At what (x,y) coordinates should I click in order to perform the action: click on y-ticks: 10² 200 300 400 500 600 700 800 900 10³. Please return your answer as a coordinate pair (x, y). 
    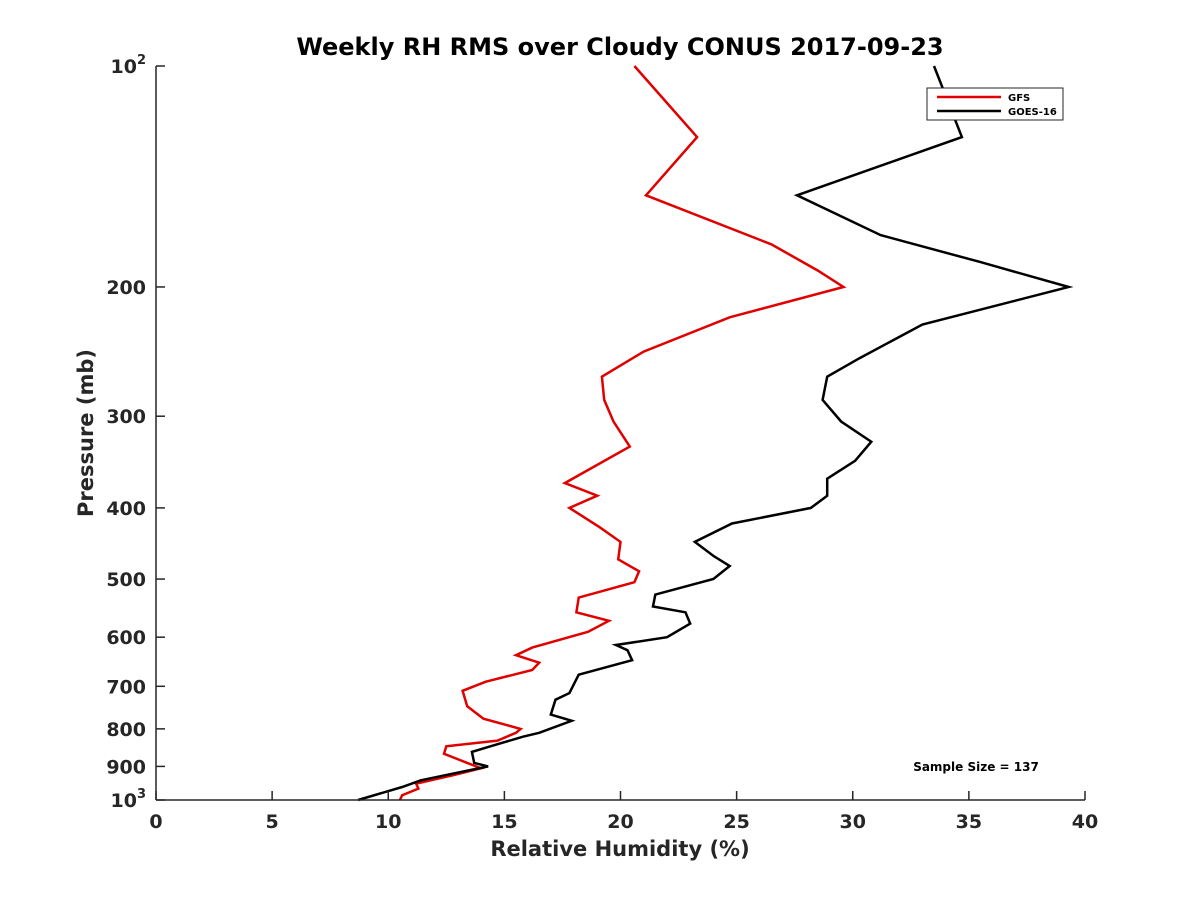
    Looking at the image, I should click on (135, 432).